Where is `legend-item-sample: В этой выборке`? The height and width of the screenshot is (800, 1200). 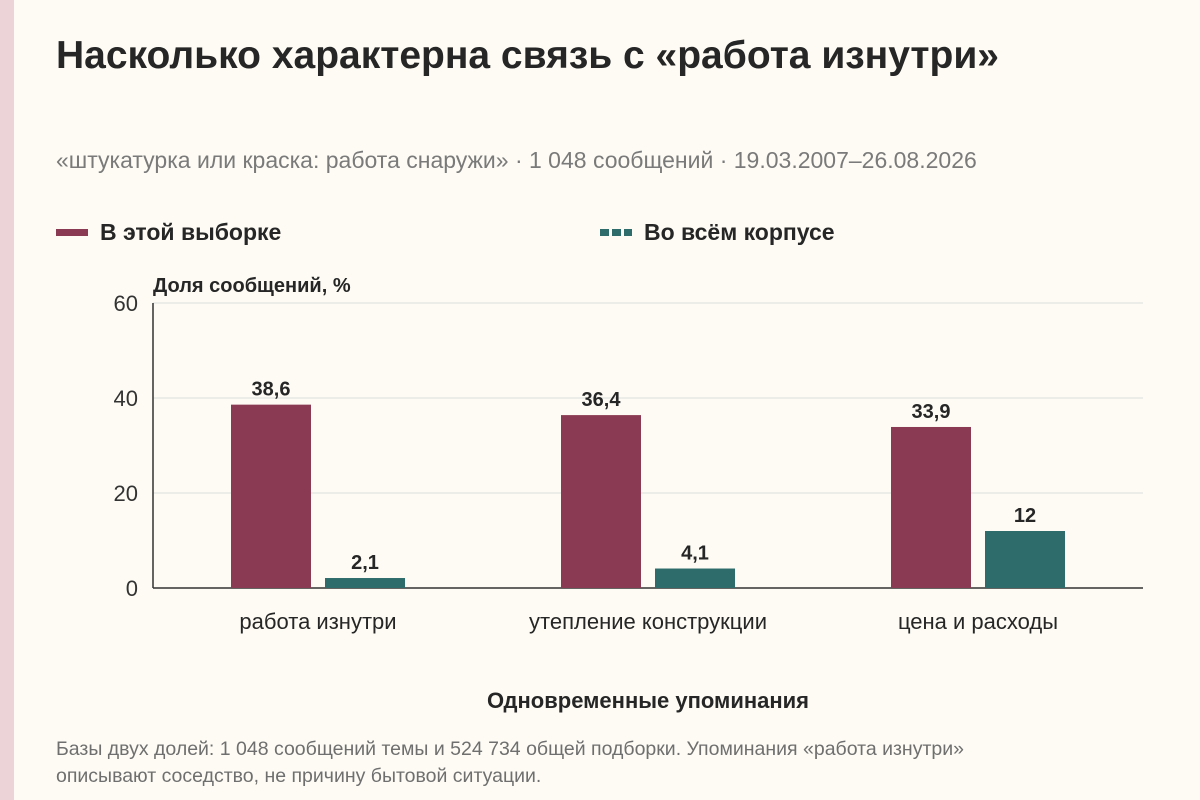 legend-item-sample: В этой выборке is located at coordinates (168, 232).